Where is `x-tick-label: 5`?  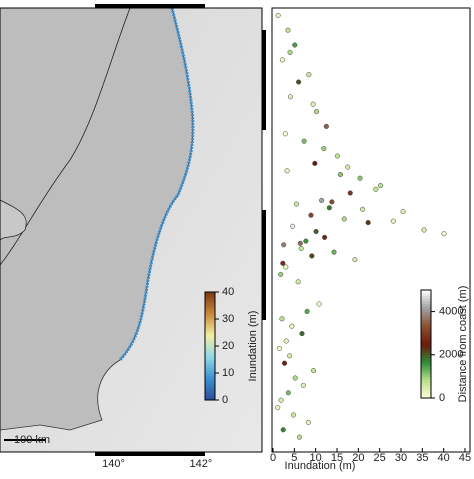
x-tick-label: 5 is located at coordinates (294, 458).